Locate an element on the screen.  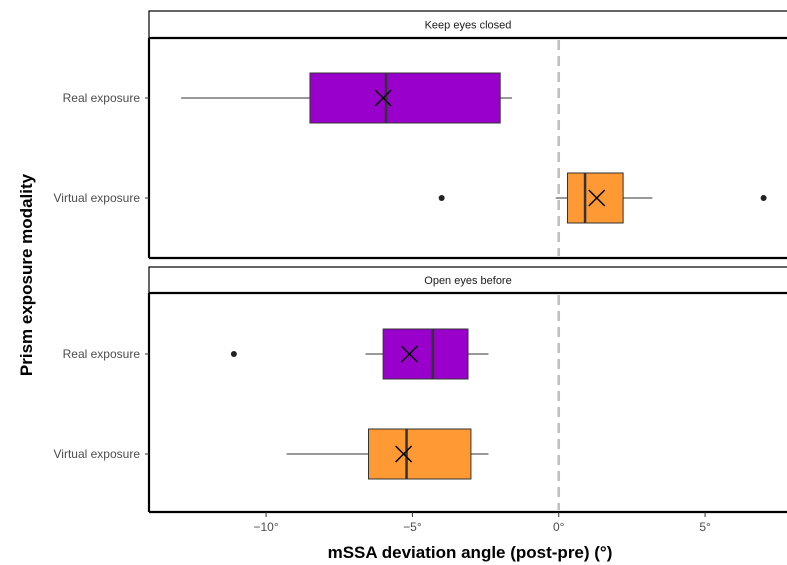
x-axis-title: mSSA deviation angle (post-pre) (°) is located at coordinates (470, 552).